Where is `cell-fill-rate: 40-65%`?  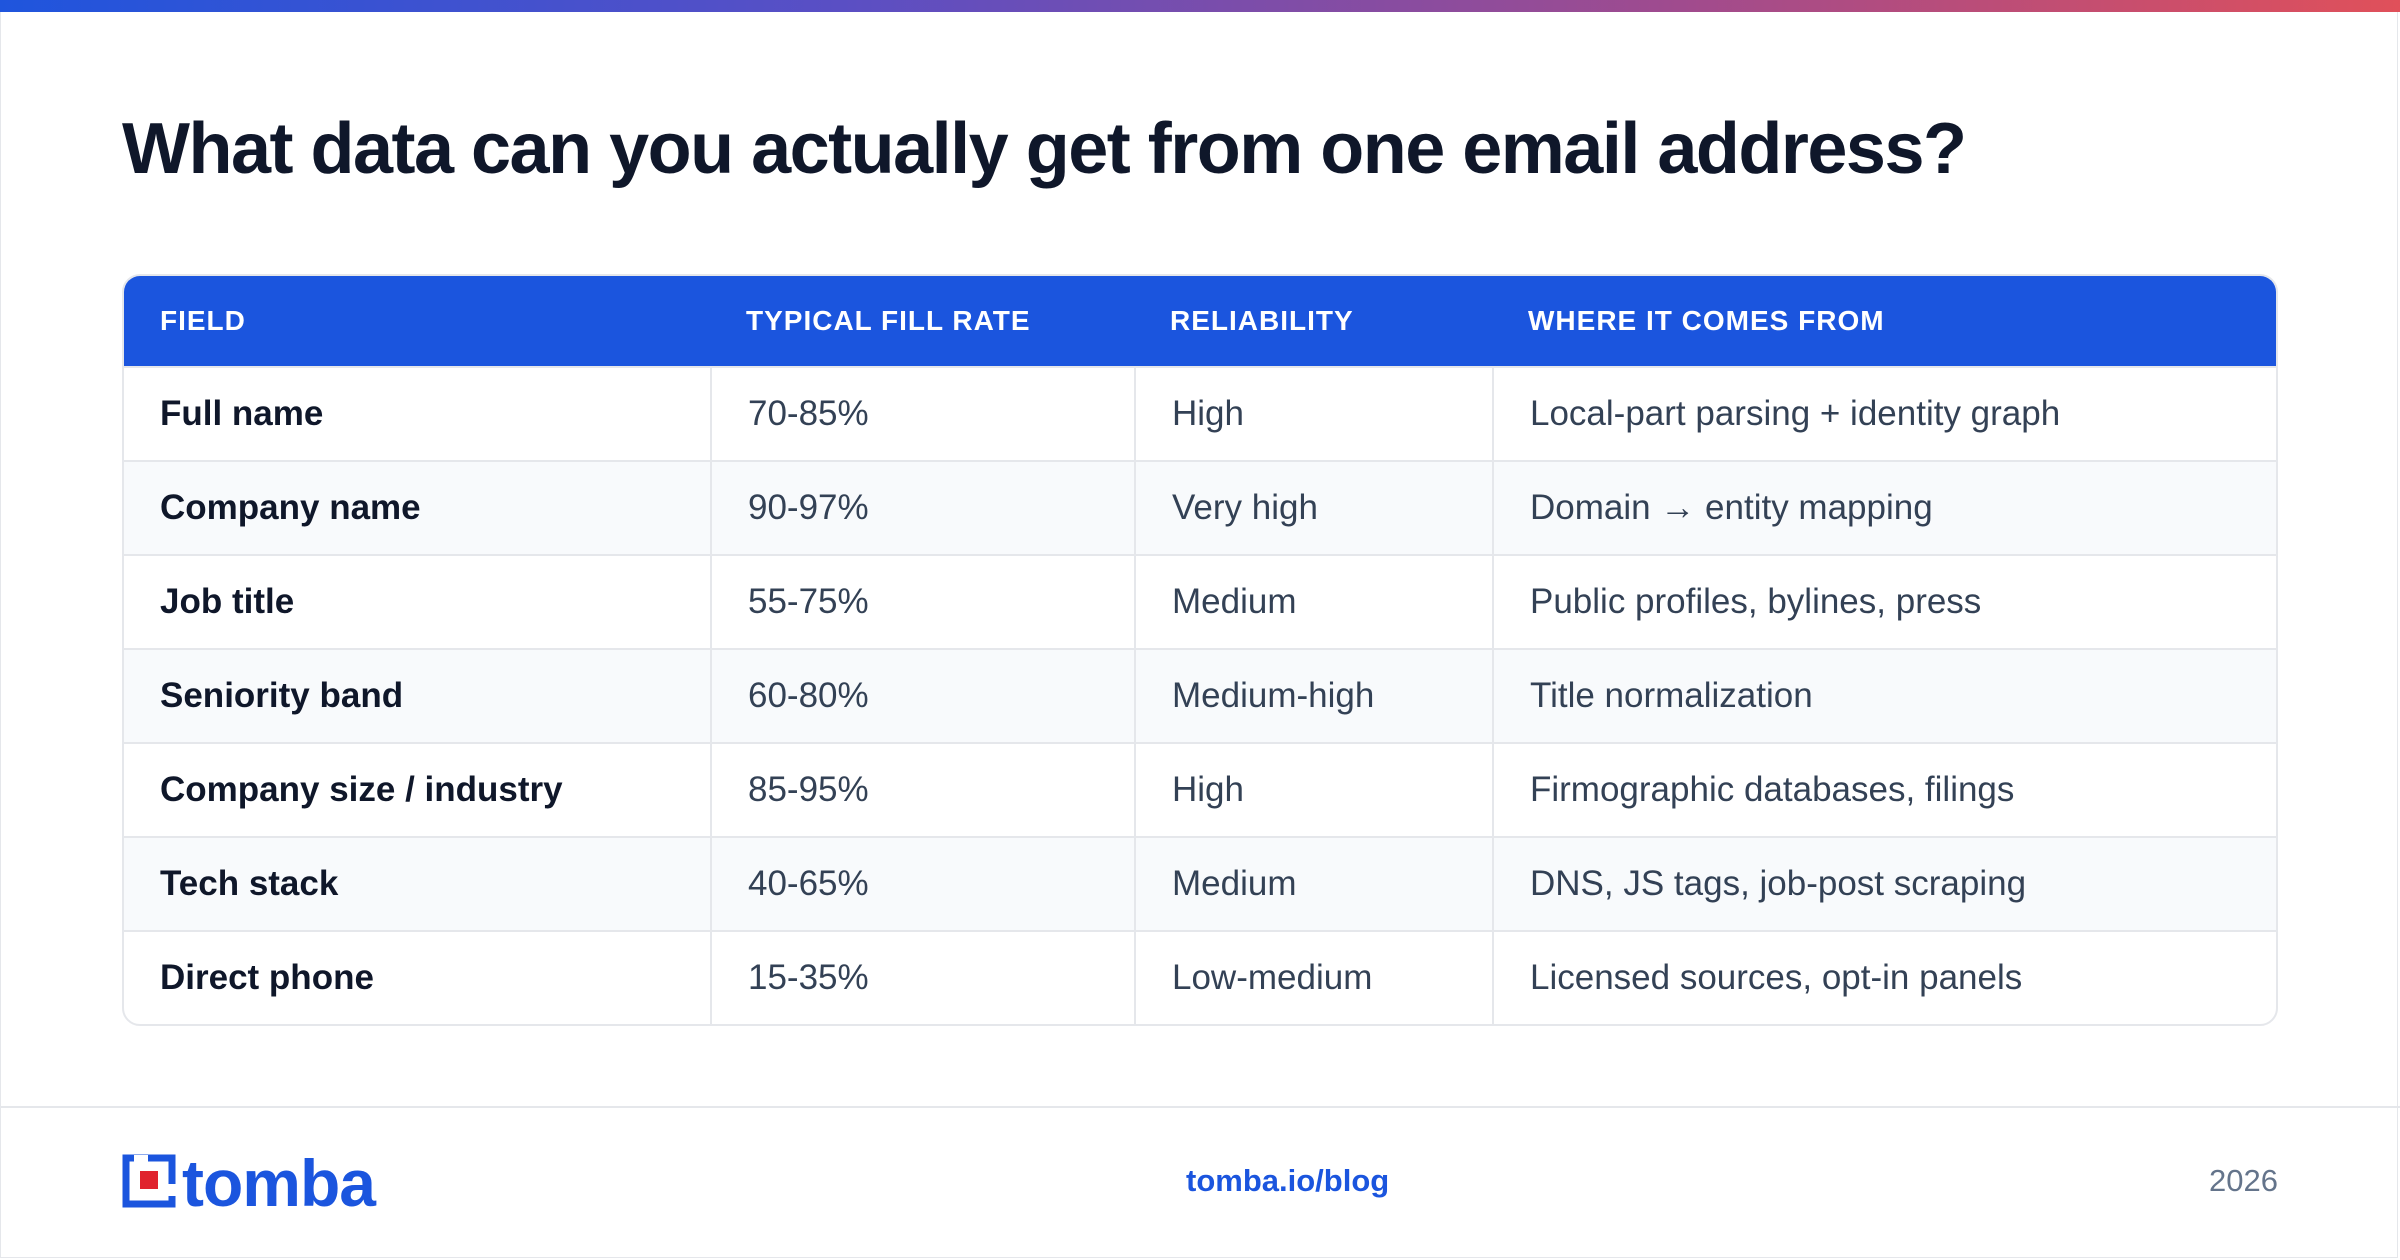
cell-fill-rate: 40-65% is located at coordinates (922, 884).